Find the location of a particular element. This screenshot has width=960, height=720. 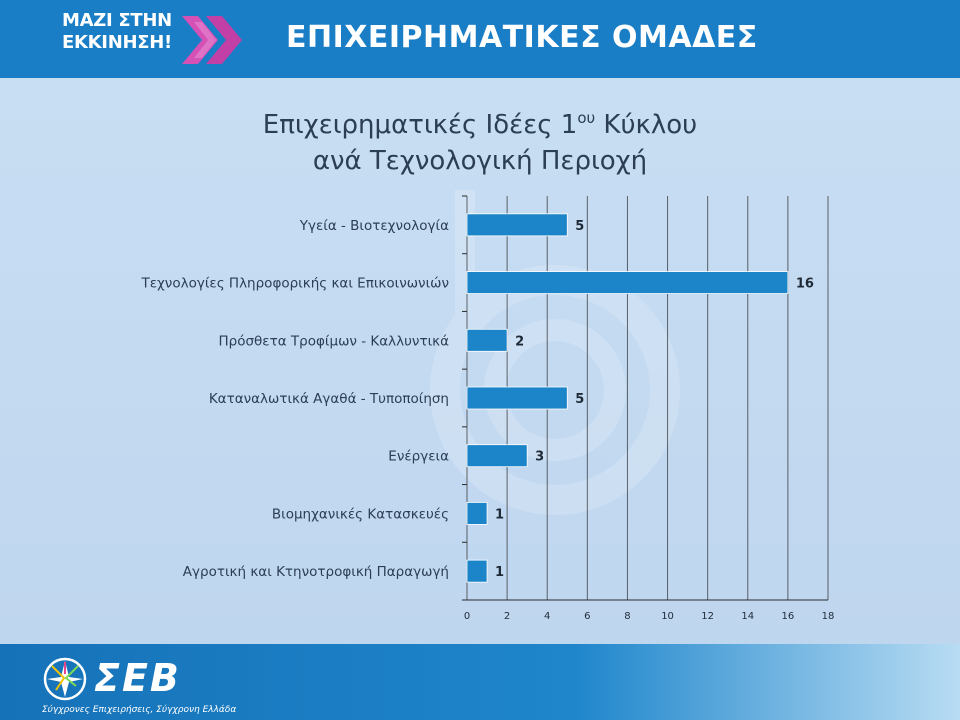

chart-title-sup: ου is located at coordinates (586, 118).